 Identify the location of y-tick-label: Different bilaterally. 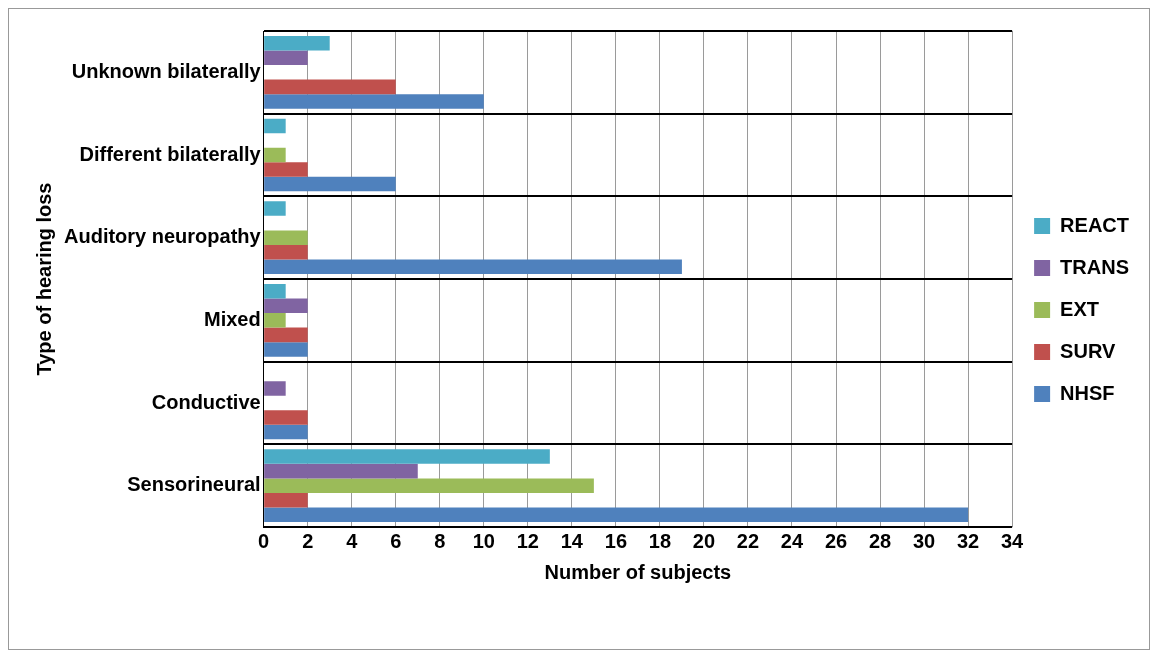
(170, 153).